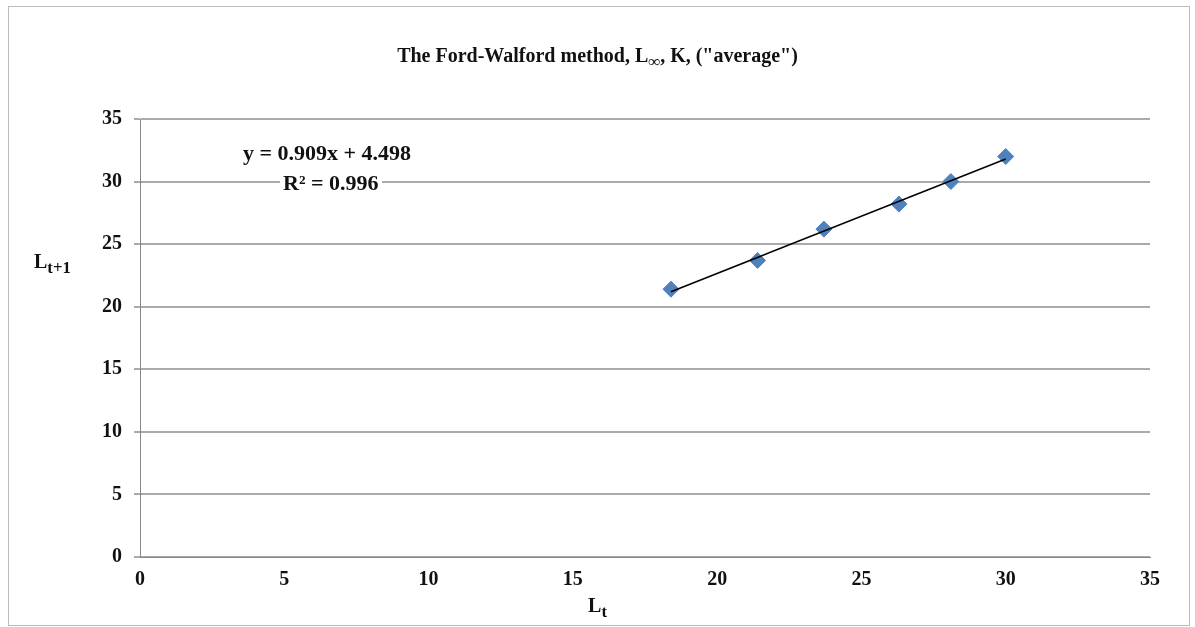 This screenshot has height=627, width=1195. Describe the element at coordinates (112, 430) in the screenshot. I see `y-tick-label: 10` at that location.